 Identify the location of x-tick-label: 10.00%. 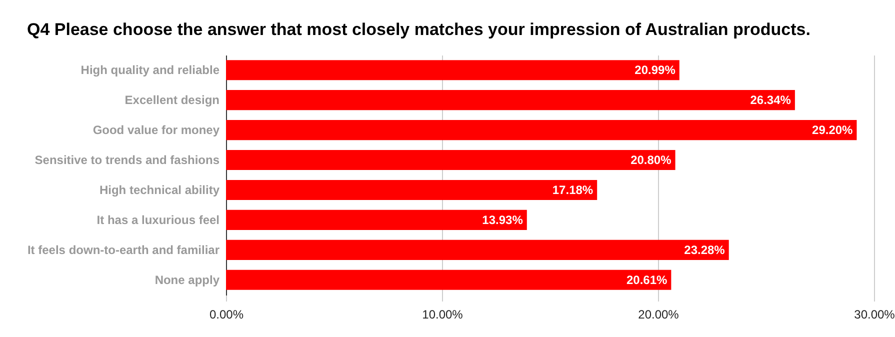
(443, 315).